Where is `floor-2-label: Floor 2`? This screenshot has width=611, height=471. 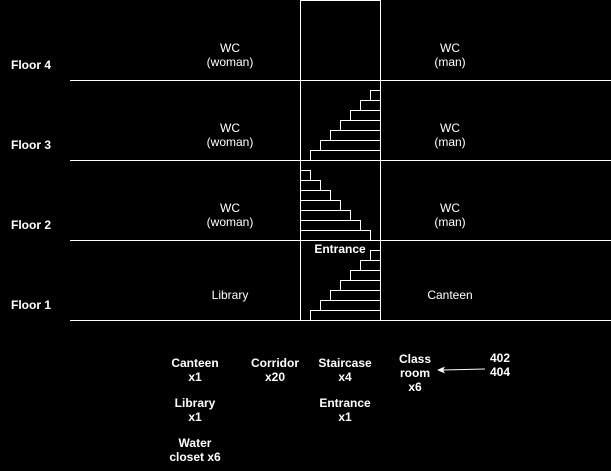 floor-2-label: Floor 2 is located at coordinates (31, 225).